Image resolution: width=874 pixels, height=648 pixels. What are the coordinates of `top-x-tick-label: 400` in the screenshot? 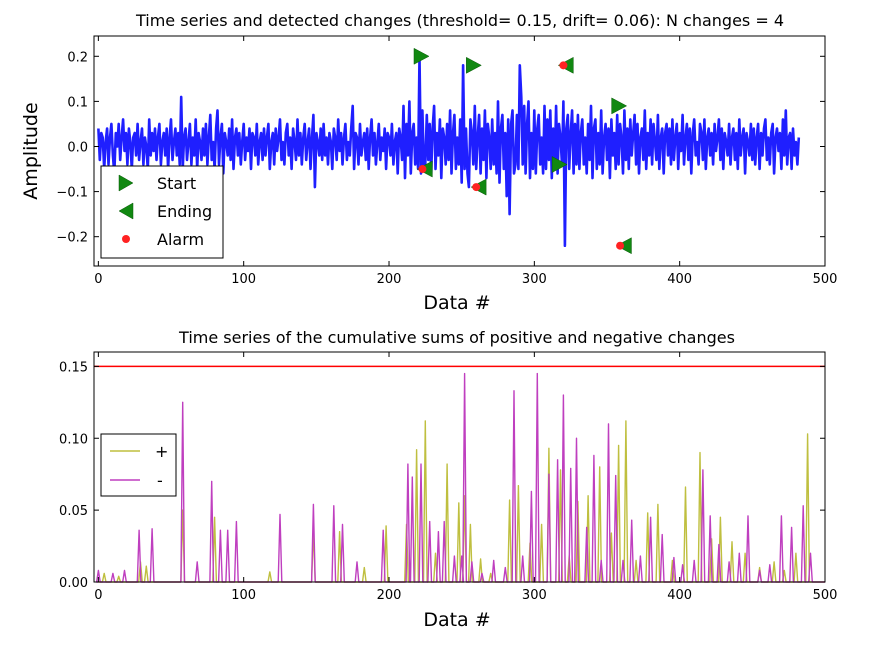 It's located at (679, 279).